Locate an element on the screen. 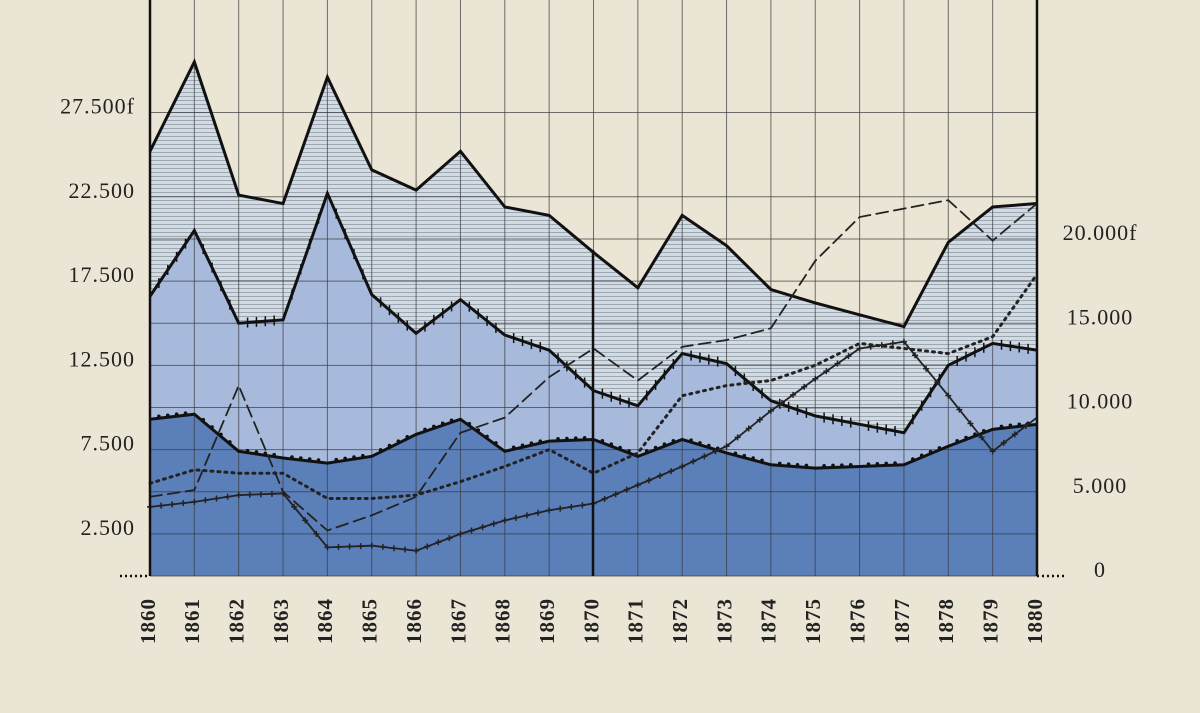  x-tick-label: 1878 is located at coordinates (946, 621).